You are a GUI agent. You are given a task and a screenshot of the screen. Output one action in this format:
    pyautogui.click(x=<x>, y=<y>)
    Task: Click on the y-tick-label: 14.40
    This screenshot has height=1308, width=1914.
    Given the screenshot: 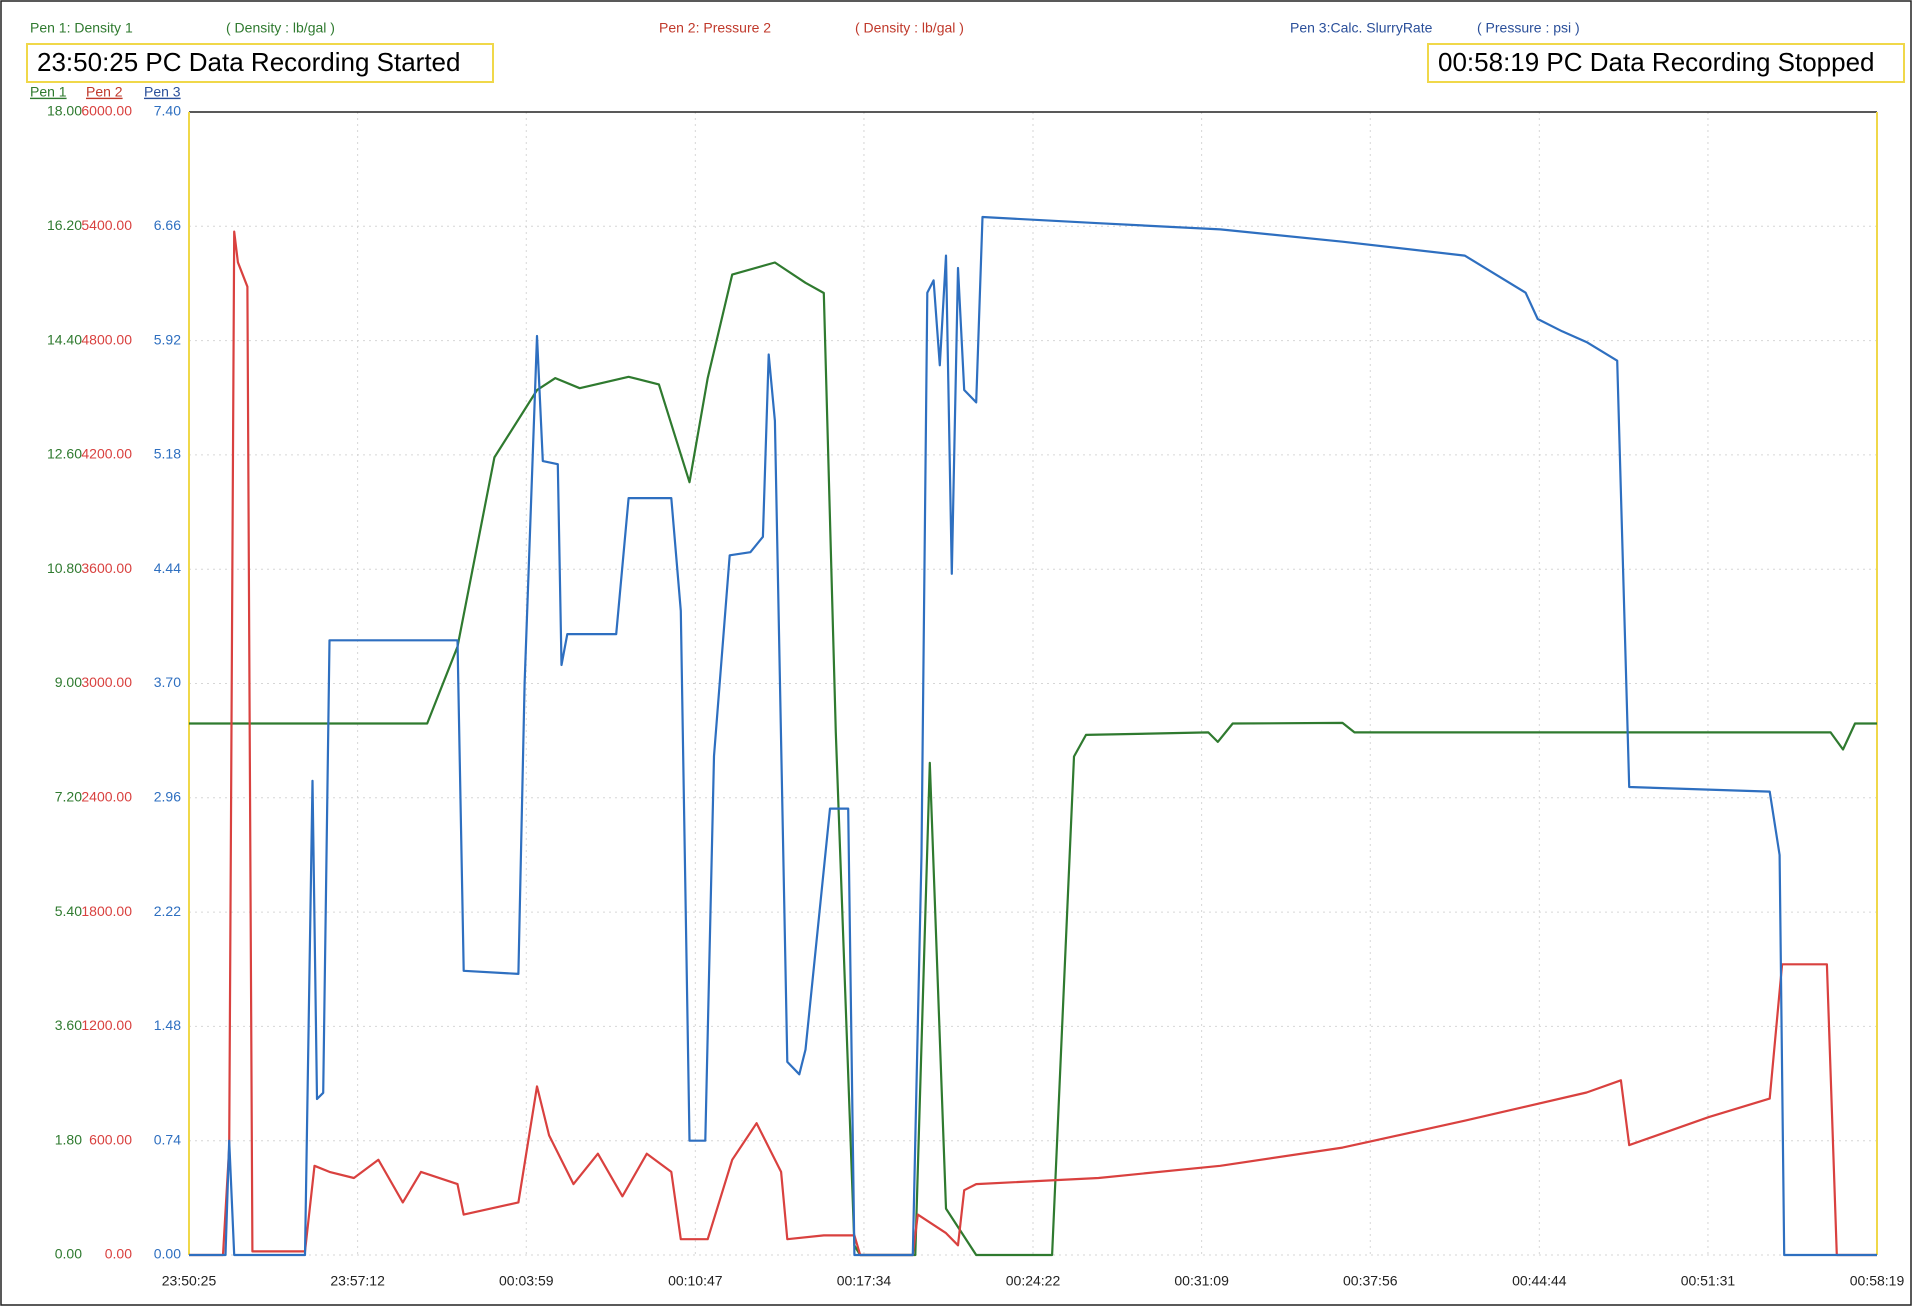 What is the action you would take?
    pyautogui.click(x=64, y=339)
    